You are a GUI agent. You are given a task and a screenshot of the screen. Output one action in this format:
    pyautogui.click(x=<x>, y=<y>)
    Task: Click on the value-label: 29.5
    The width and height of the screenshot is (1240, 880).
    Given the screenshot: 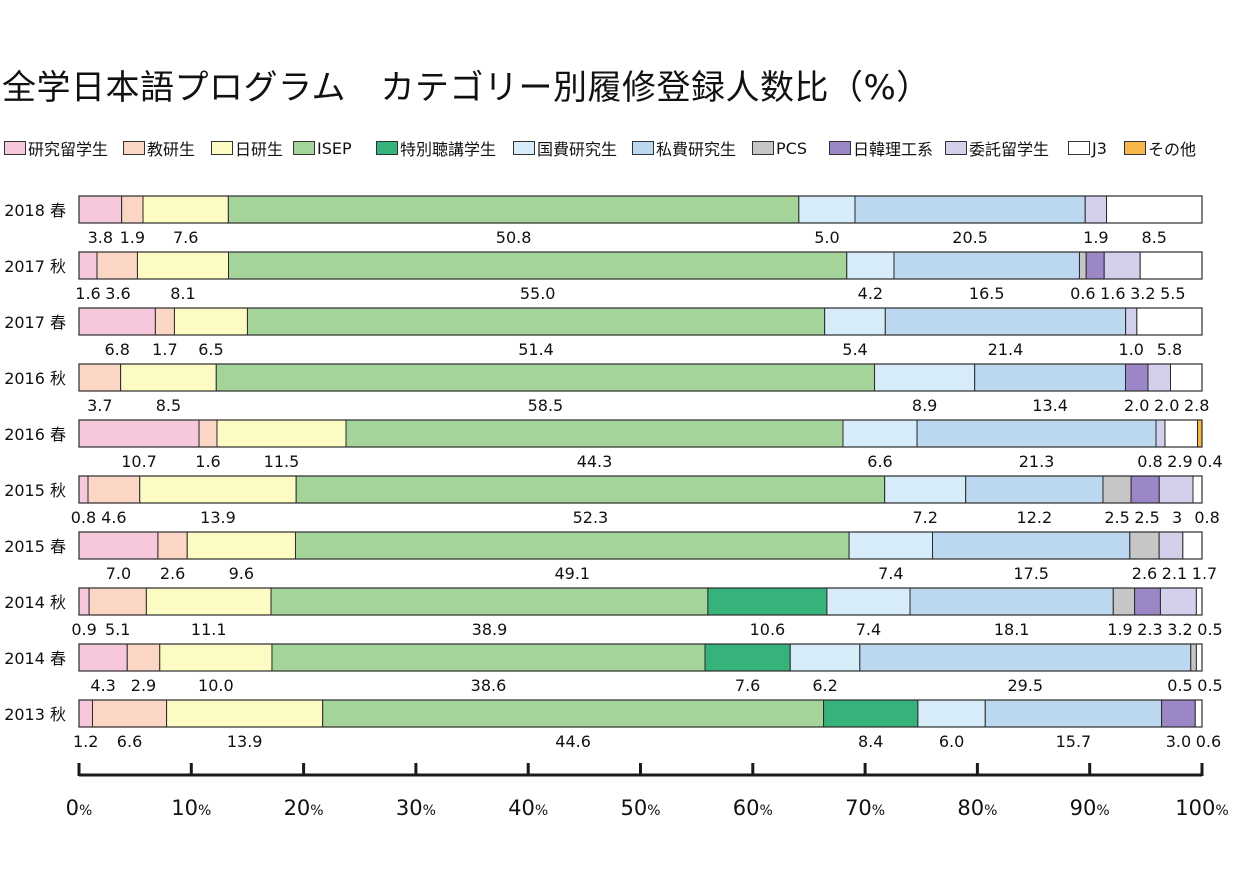 What is the action you would take?
    pyautogui.click(x=1025, y=685)
    